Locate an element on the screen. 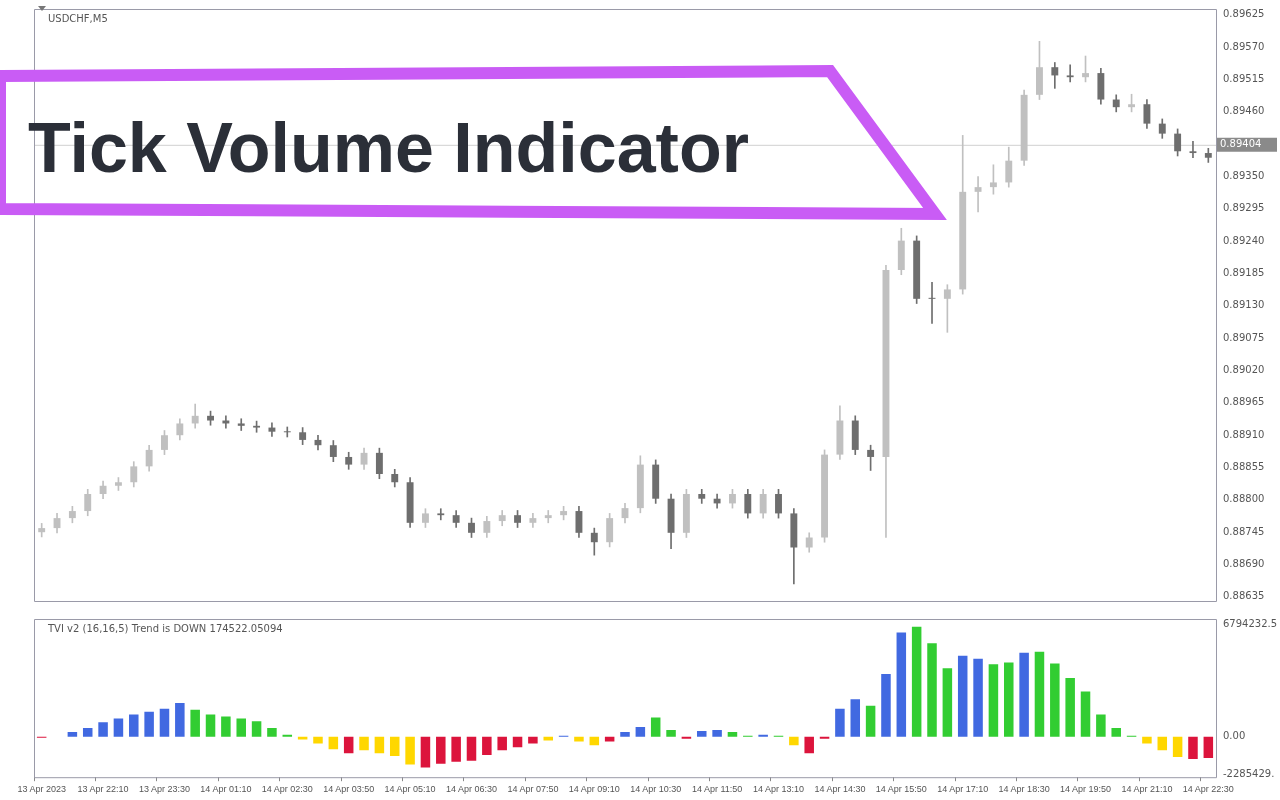  y-tick-label: 0.89295 is located at coordinates (1244, 208).